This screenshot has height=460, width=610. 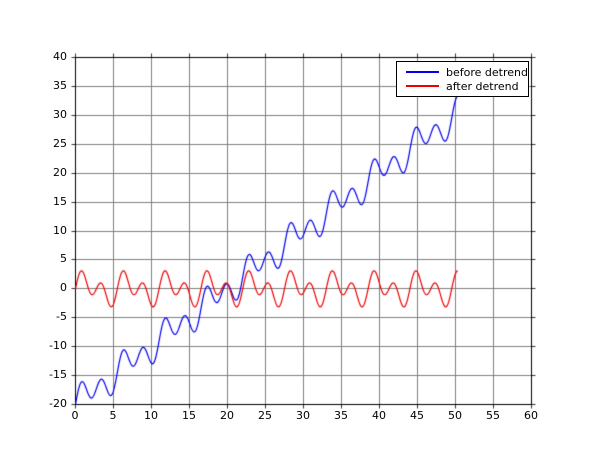 I want to click on y-tick-label: 40, so click(x=60, y=56).